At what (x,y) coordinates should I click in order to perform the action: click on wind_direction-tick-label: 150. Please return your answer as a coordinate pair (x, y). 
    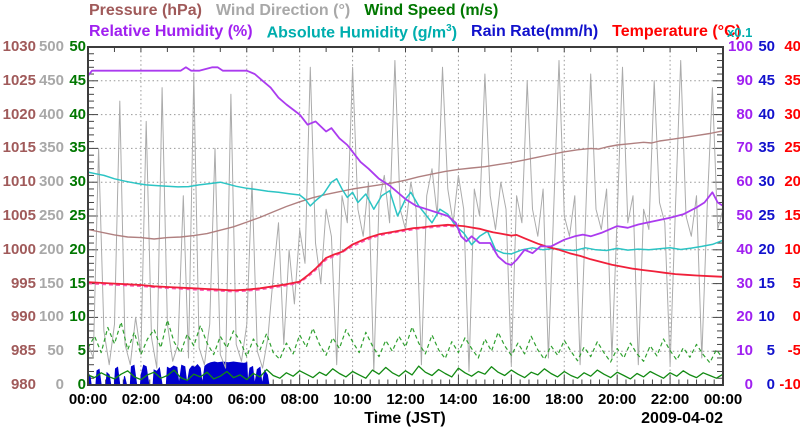
    Looking at the image, I should click on (51, 283).